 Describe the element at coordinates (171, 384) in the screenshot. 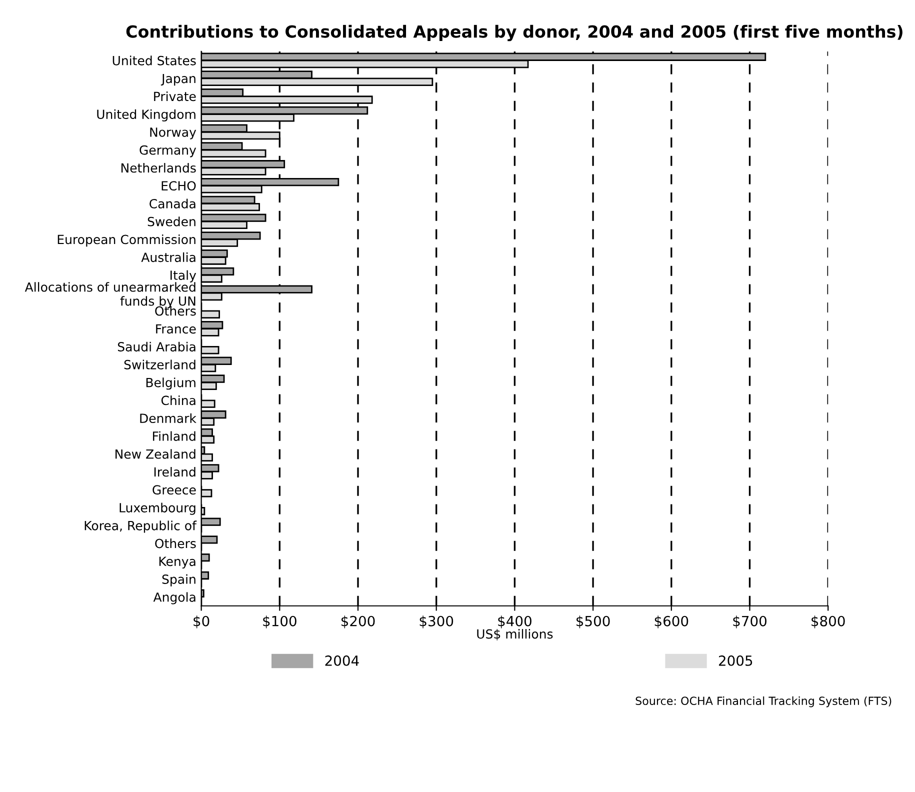

I see `y-tick-label: Belgium` at that location.